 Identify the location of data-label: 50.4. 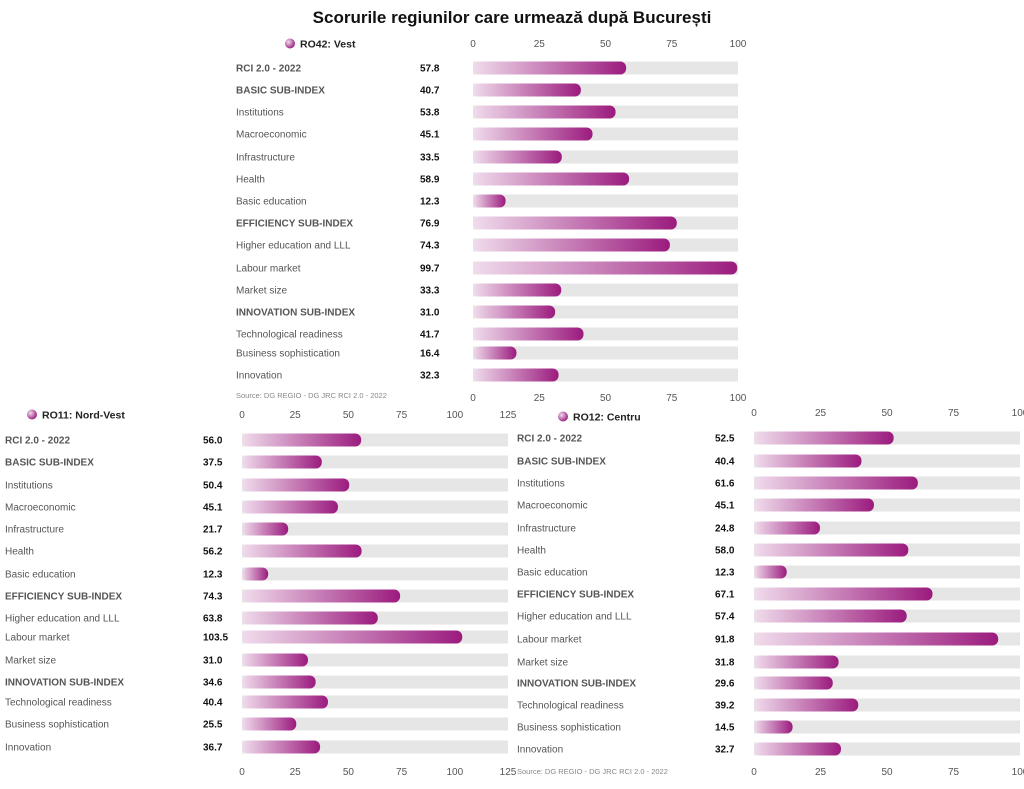
(213, 486).